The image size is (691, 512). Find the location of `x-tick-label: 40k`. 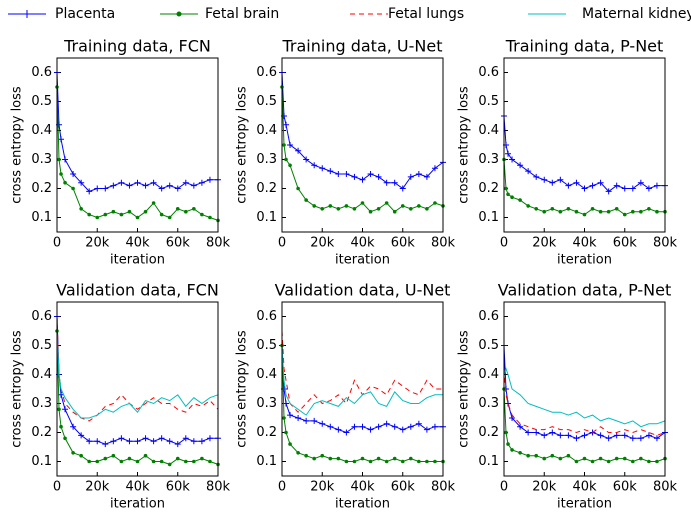

x-tick-label: 40k is located at coordinates (362, 487).